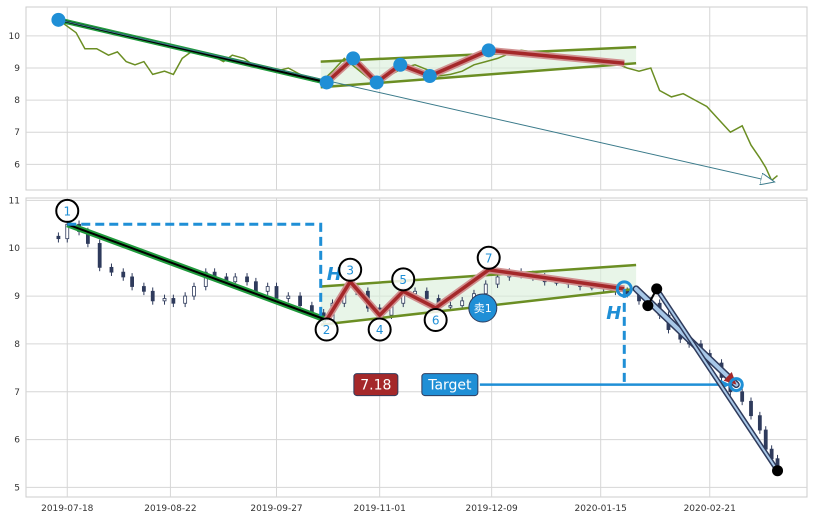  I want to click on pattern-label-text: 6, so click(436, 320).